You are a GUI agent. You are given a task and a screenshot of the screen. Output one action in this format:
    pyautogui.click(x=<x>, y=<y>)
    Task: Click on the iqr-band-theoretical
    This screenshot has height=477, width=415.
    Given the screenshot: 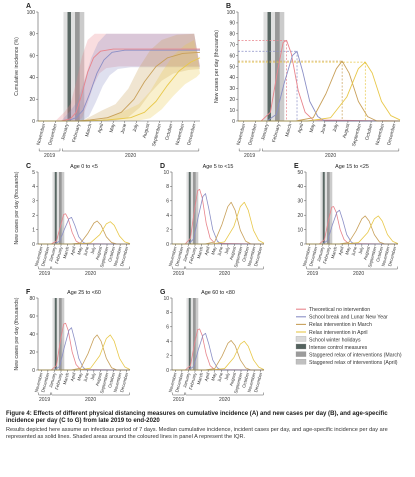 What is the action you would take?
    pyautogui.click(x=119, y=77)
    